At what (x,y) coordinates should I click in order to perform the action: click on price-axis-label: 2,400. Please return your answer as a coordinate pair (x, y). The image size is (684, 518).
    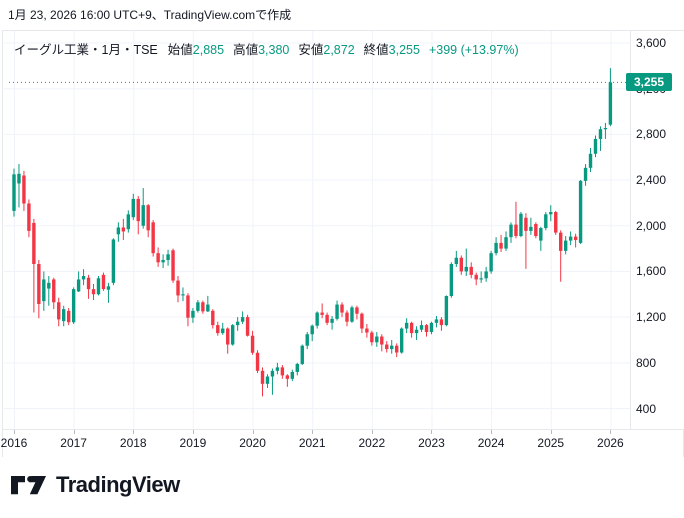
    Looking at the image, I should click on (651, 180).